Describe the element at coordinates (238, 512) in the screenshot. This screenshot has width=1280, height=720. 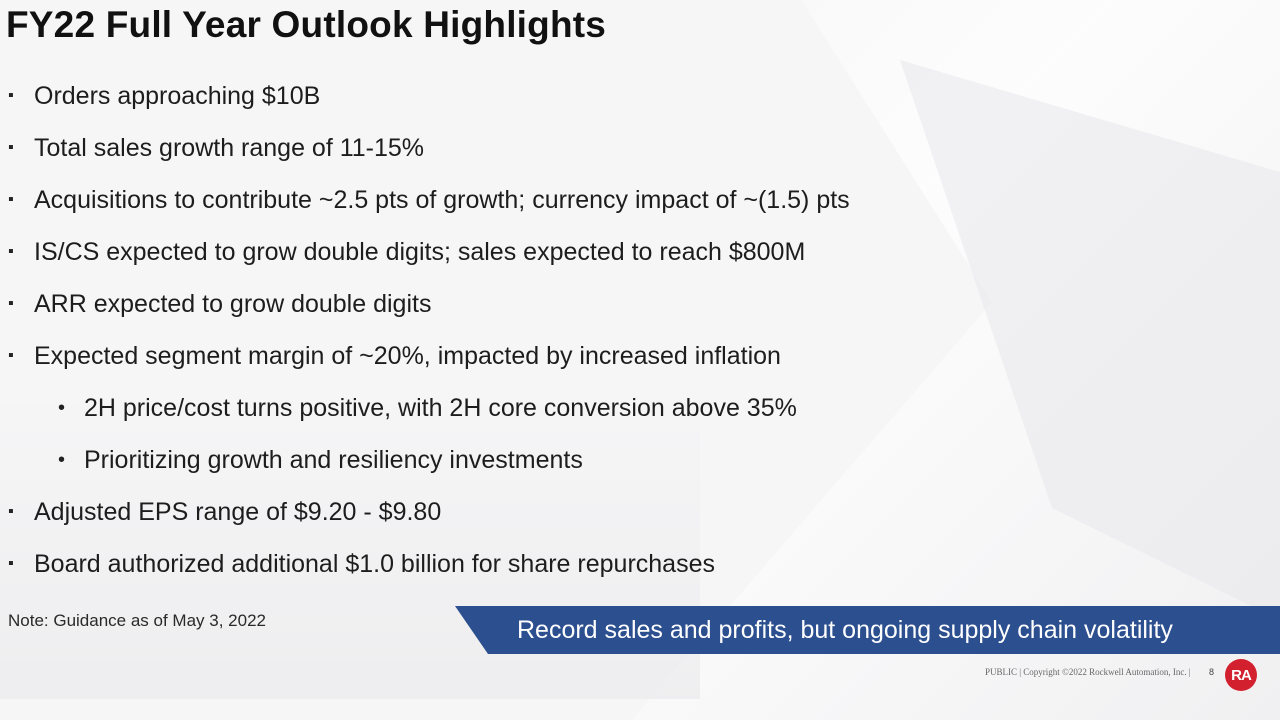
I see `bullet-text: Adjusted EPS range of $9.20 - $9.80` at that location.